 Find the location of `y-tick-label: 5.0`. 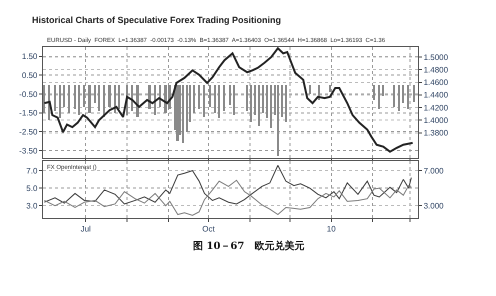

y-tick-label: 5.0 is located at coordinates (32, 188).